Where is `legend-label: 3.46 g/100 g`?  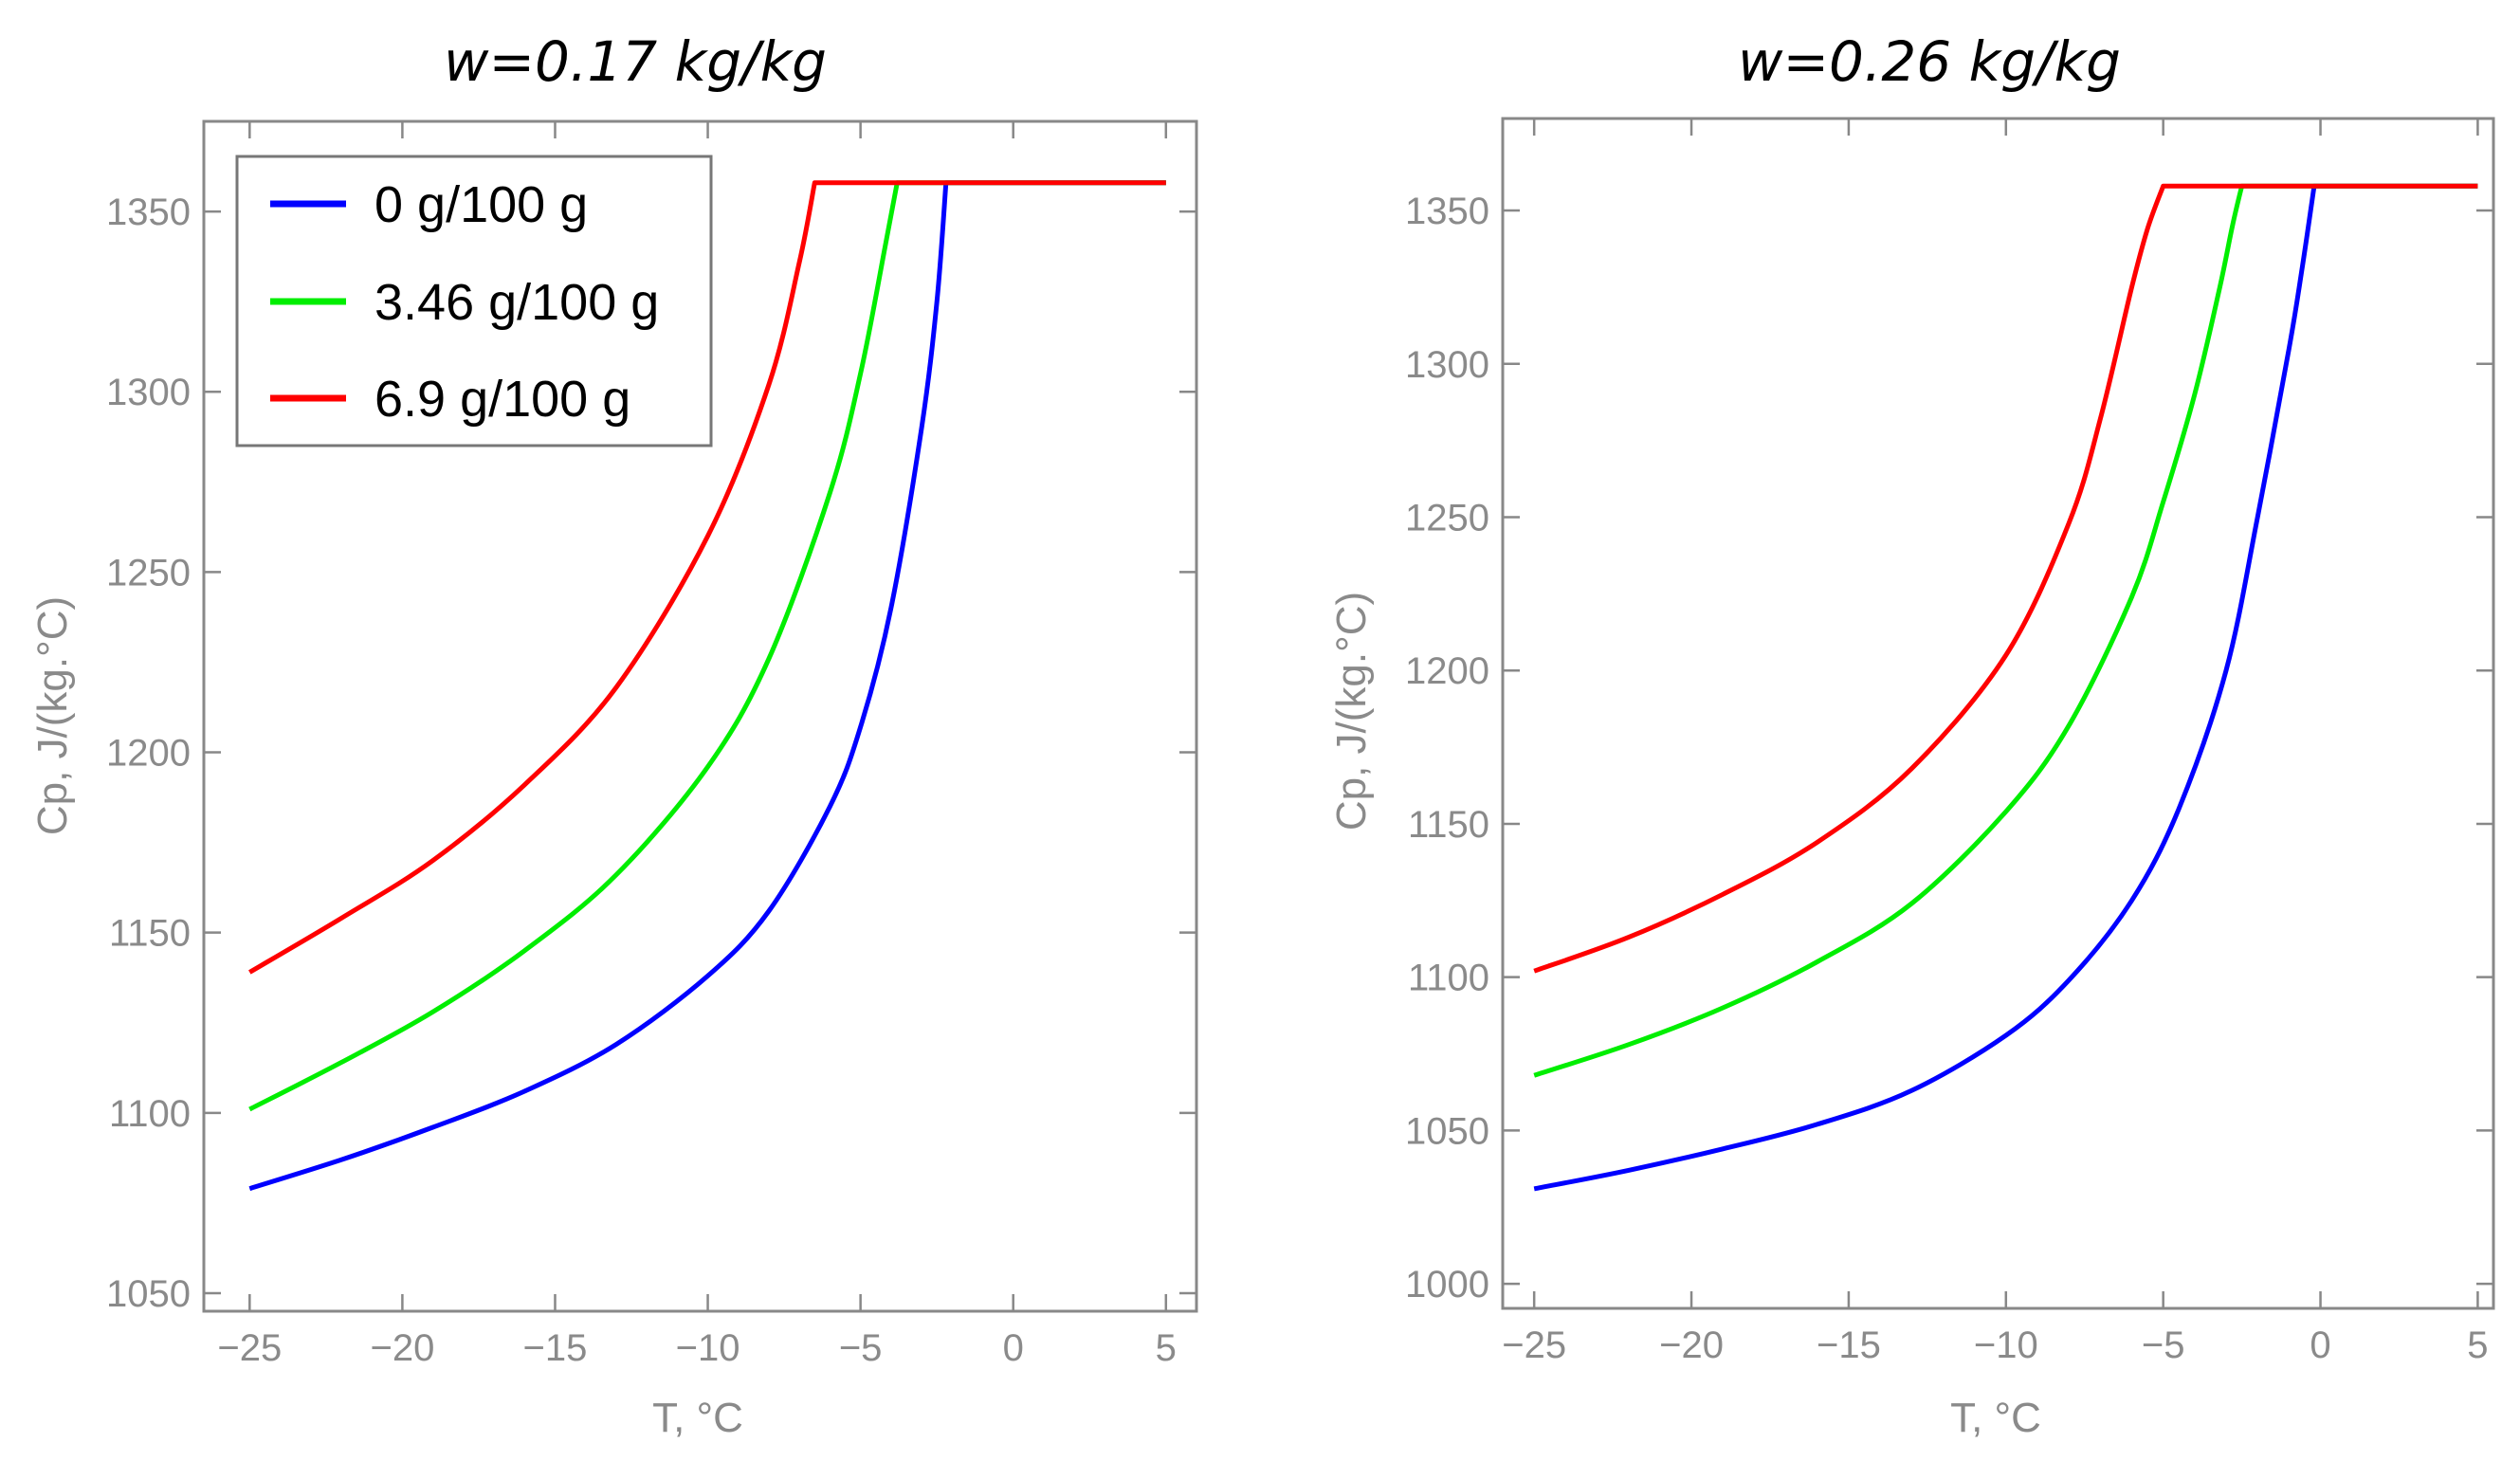
legend-label: 3.46 g/100 g is located at coordinates (517, 302).